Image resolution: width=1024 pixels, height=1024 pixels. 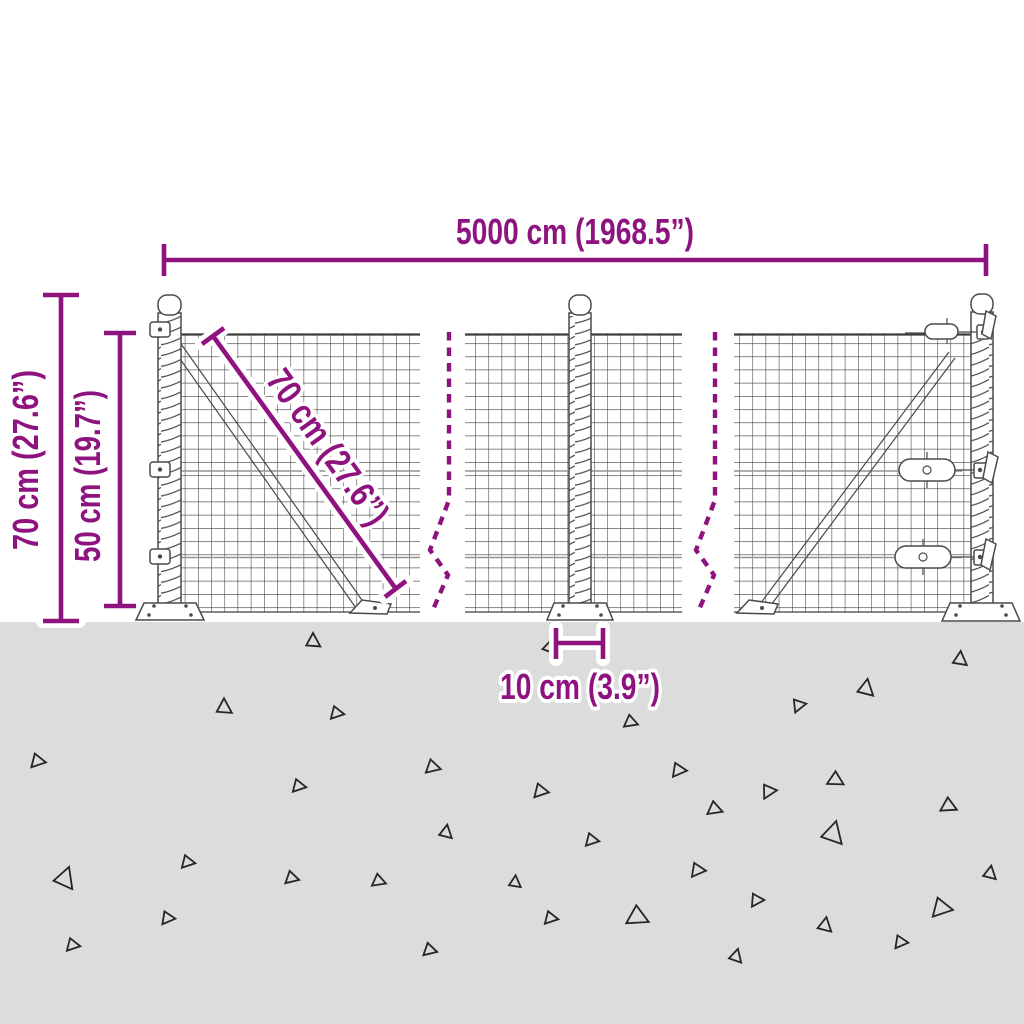 I want to click on turnbuckle-top, so click(x=951, y=326).